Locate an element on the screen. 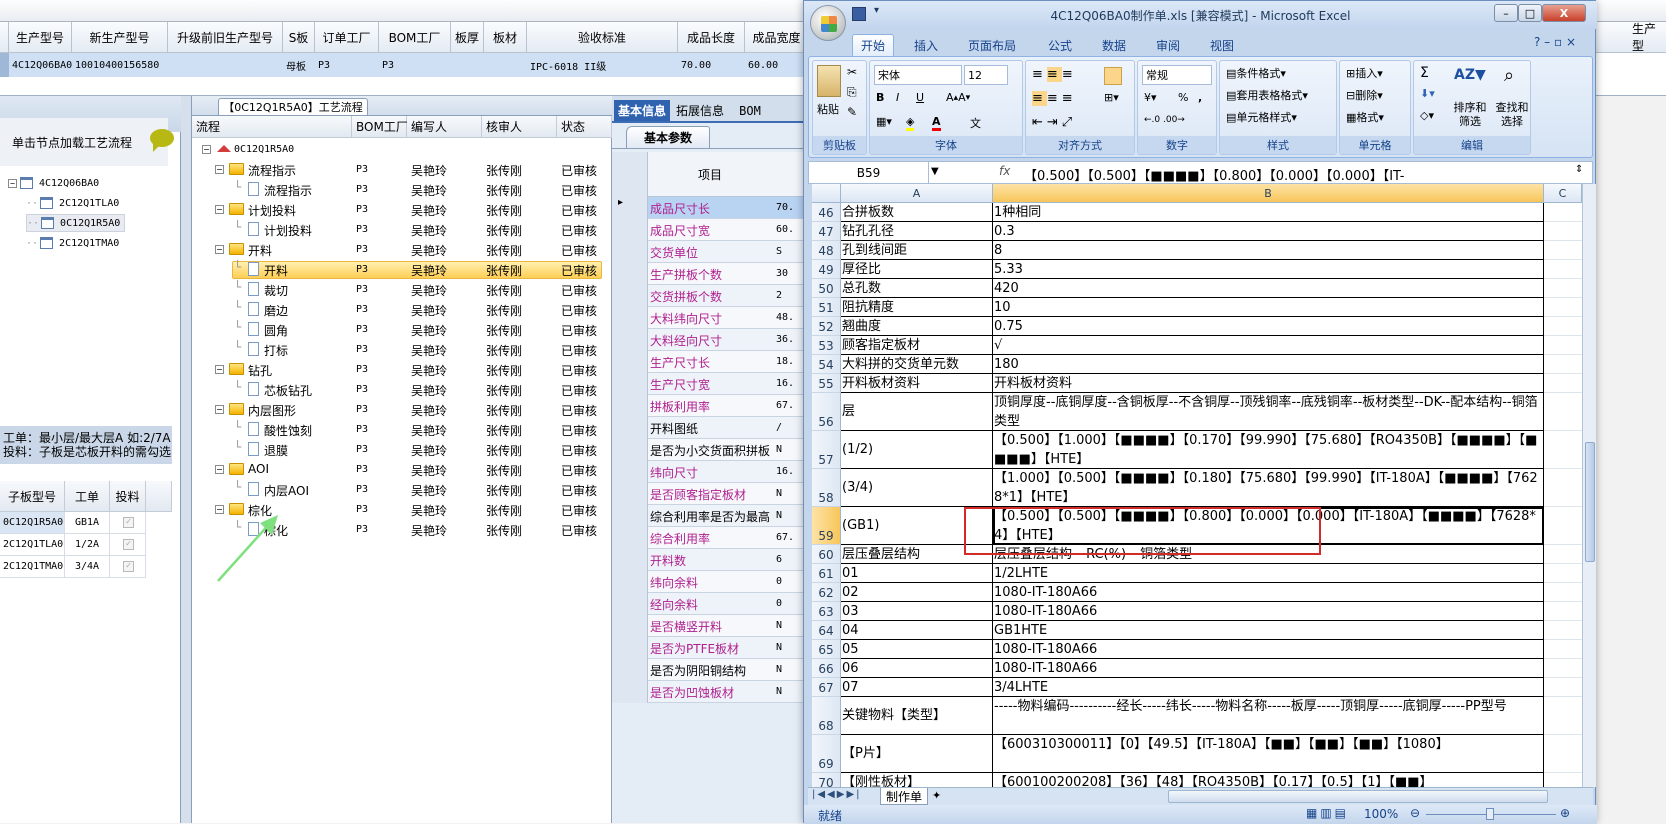 The height and width of the screenshot is (824, 1666). property-value: / is located at coordinates (779, 427).